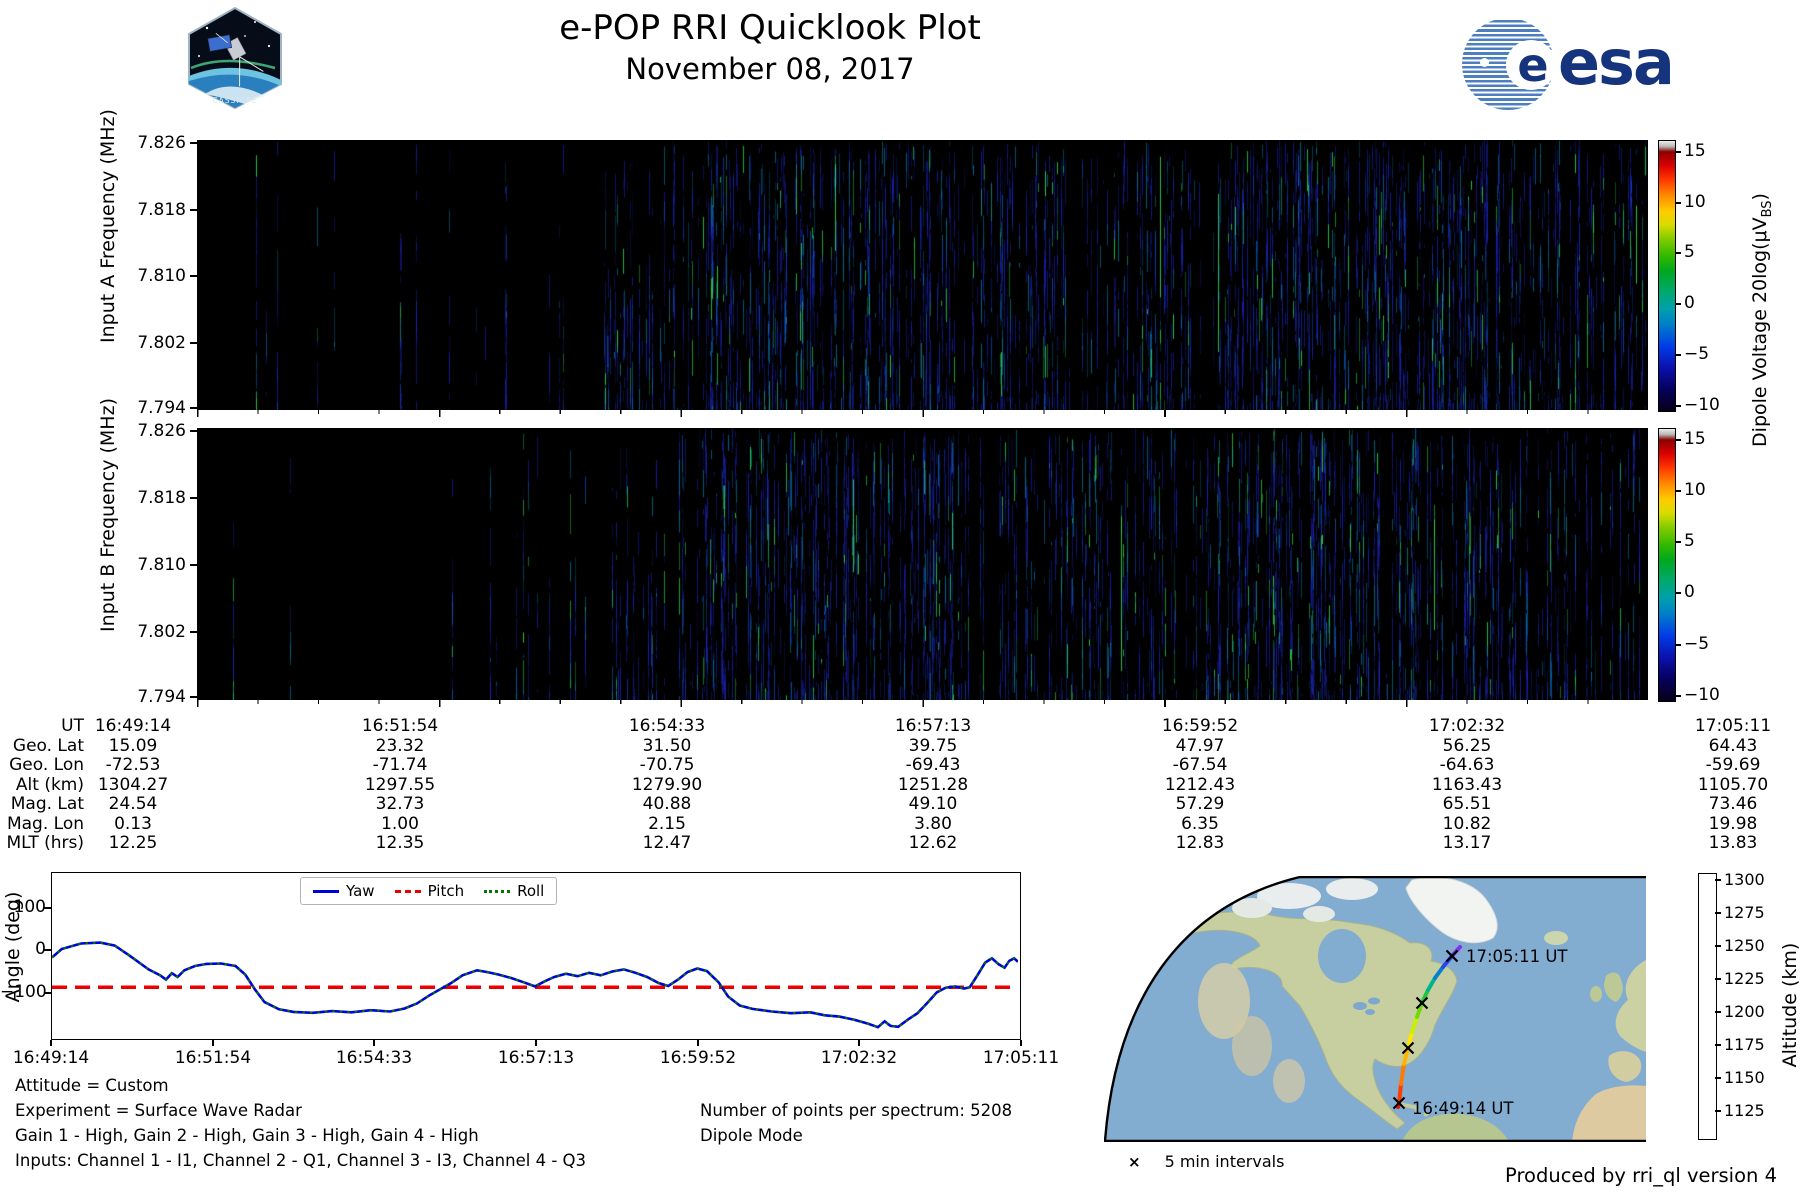 The width and height of the screenshot is (1800, 1200). I want to click on altitude-cbar-tick-label: 1125, so click(1744, 1110).